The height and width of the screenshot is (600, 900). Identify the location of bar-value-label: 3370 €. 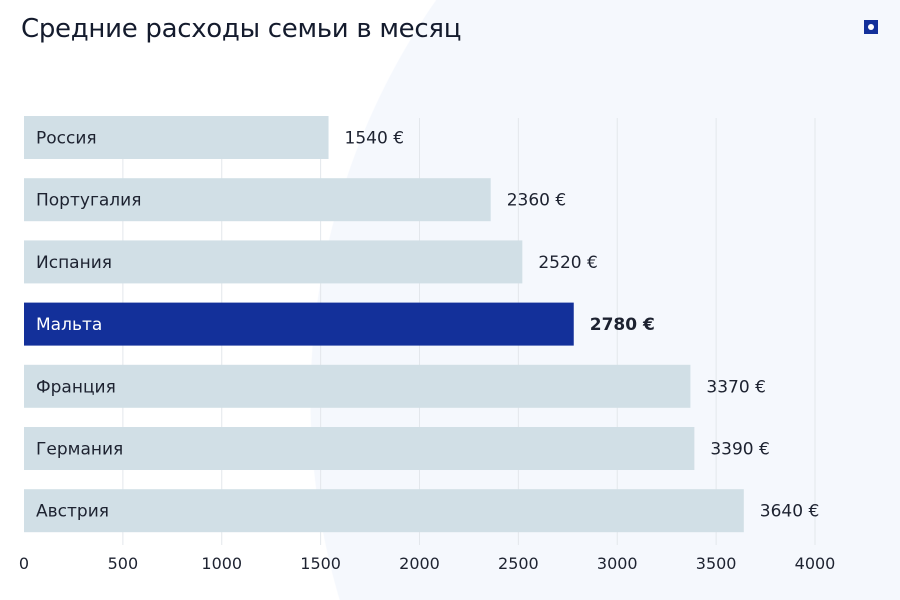
(735, 387).